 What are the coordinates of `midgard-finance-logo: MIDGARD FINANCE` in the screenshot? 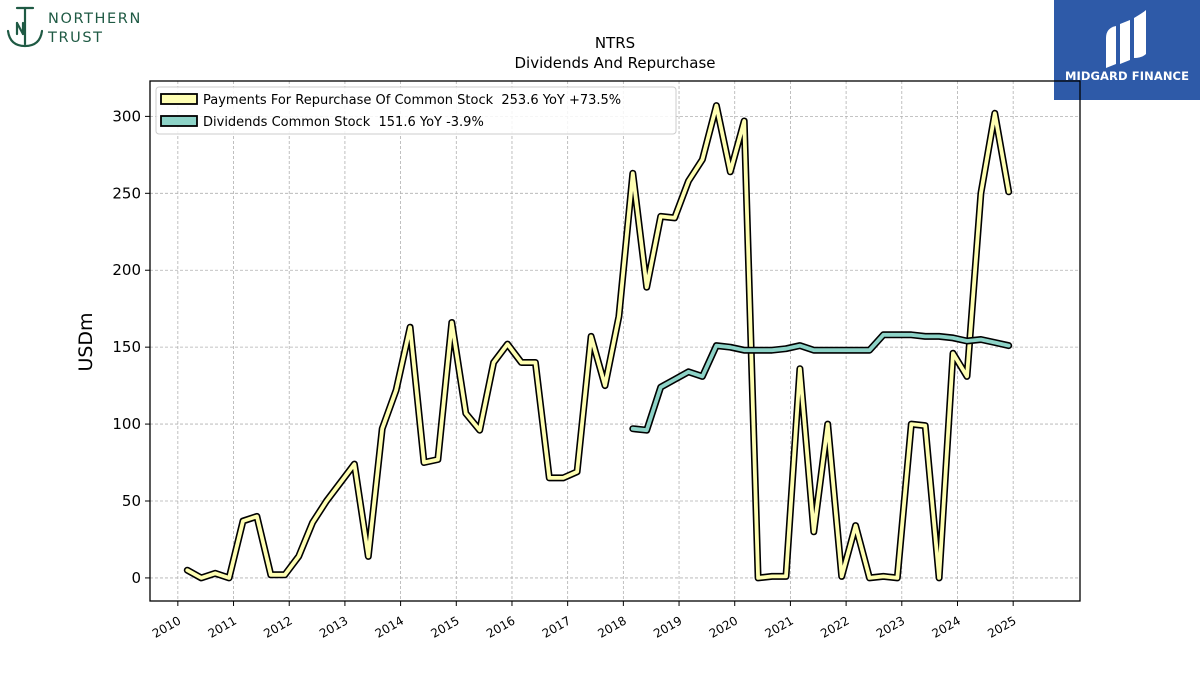 It's located at (1127, 50).